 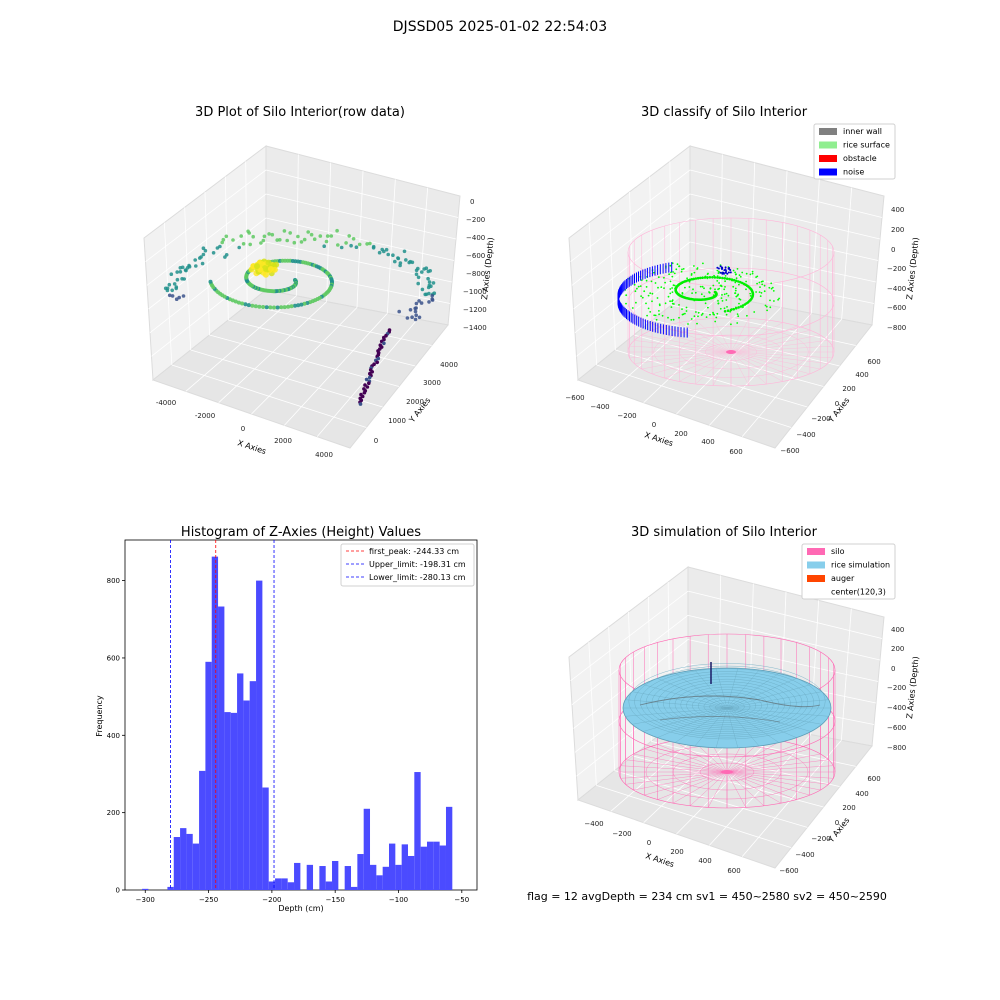 What do you see at coordinates (297, 723) in the screenshot?
I see `histogram-bars` at bounding box center [297, 723].